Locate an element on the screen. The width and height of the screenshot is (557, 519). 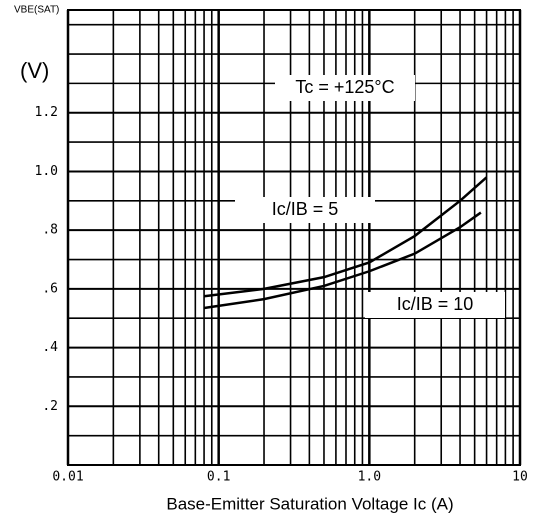
y-tick-label: .4 is located at coordinates (50, 347).